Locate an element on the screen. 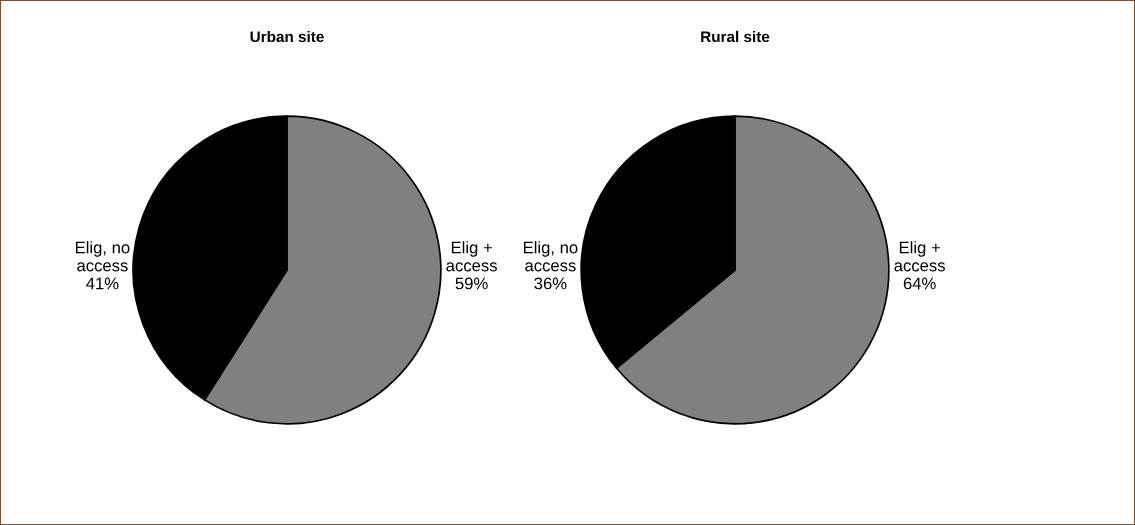  data-label: 64% is located at coordinates (919, 283).